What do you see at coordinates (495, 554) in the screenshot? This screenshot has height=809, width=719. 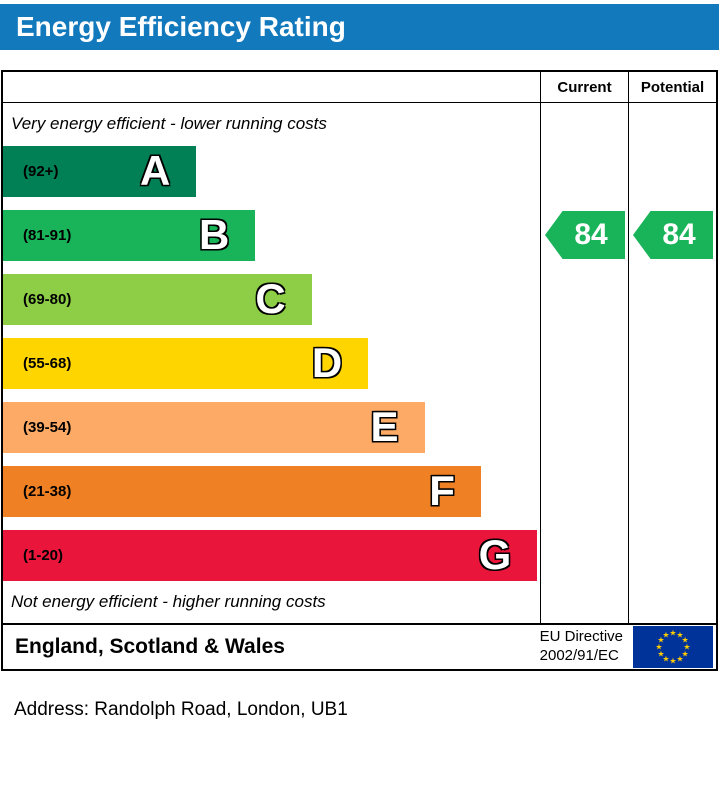 I see `band-letter: G` at bounding box center [495, 554].